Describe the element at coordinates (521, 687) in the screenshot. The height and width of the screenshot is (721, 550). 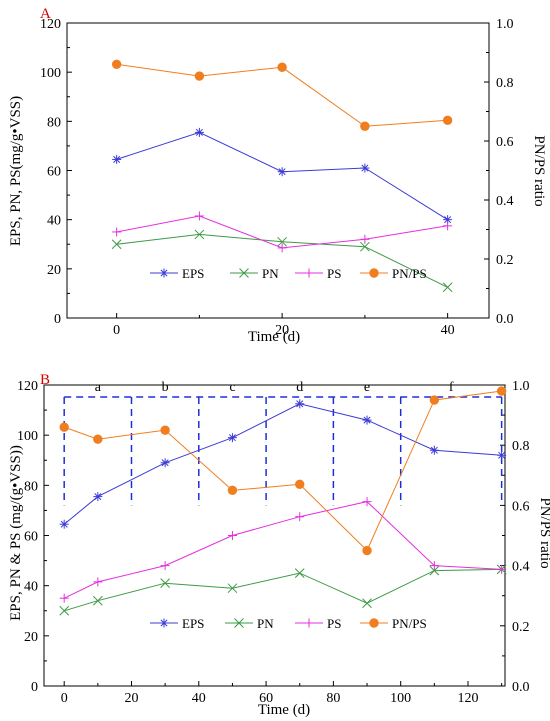
I see `panel-b-y2-tick-label: 0.0` at that location.